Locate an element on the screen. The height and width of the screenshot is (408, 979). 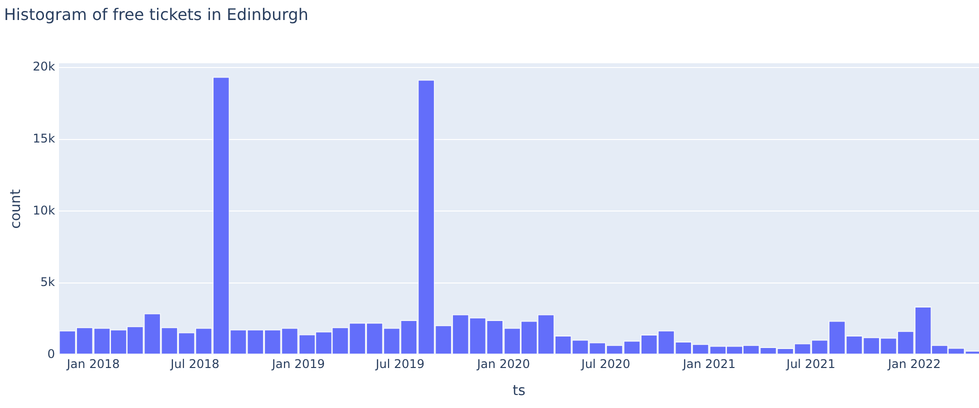
x-tick-label: Jan 2020 is located at coordinates (503, 364).